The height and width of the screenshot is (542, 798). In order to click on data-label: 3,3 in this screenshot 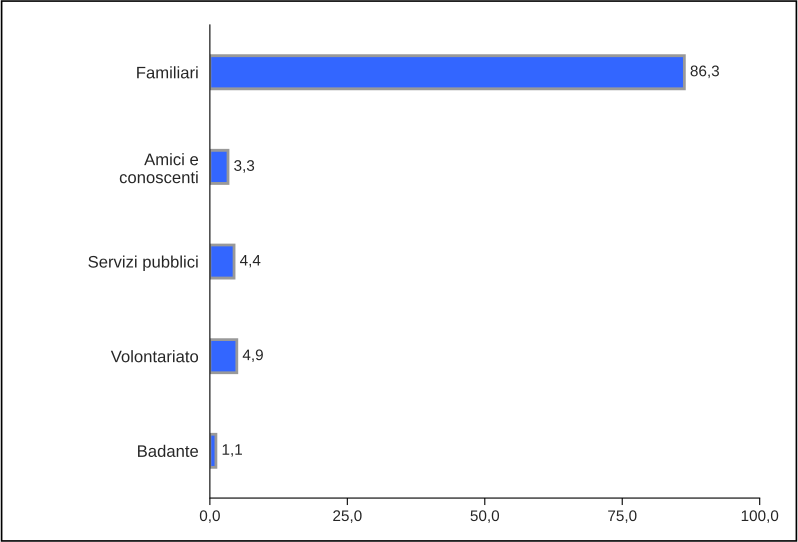, I will do `click(244, 166)`.